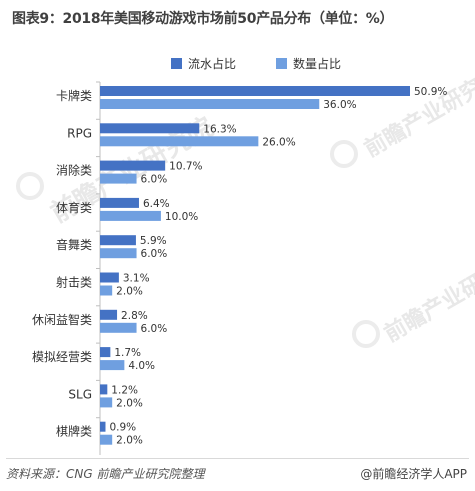  Describe the element at coordinates (74, 170) in the screenshot. I see `category-label: 消除类` at that location.